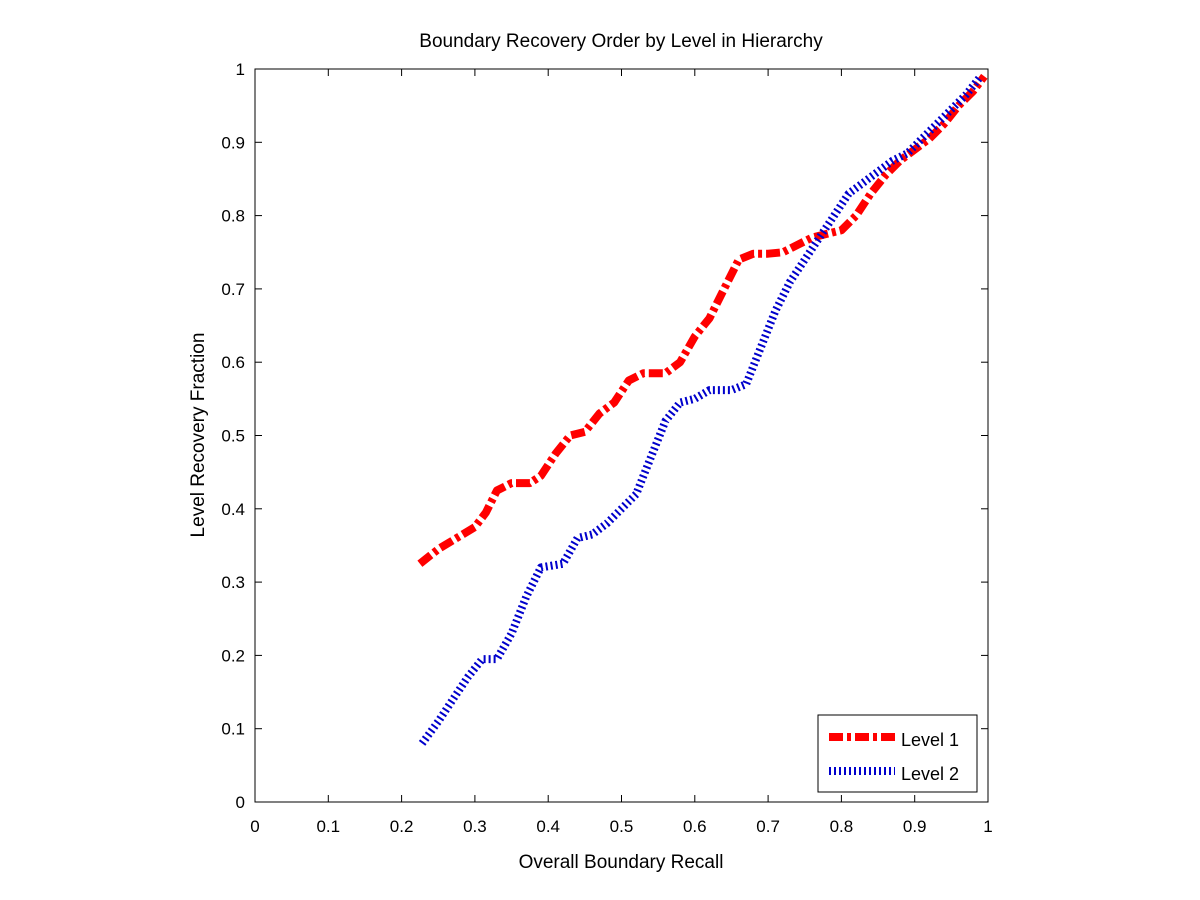  What do you see at coordinates (768, 826) in the screenshot?
I see `x-tick-label: 0.7` at bounding box center [768, 826].